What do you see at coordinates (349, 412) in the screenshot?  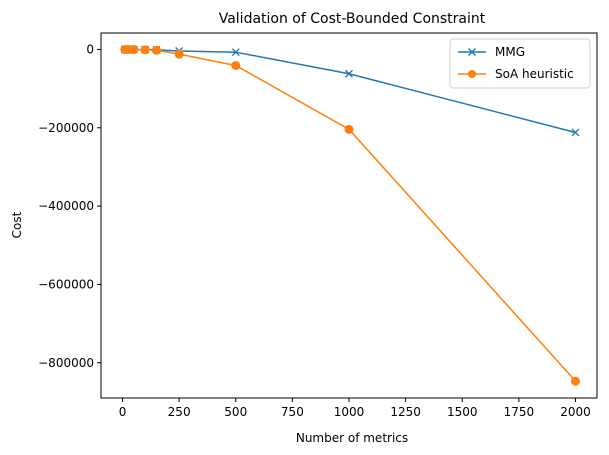 I see `x-tick-label: 1000` at bounding box center [349, 412].